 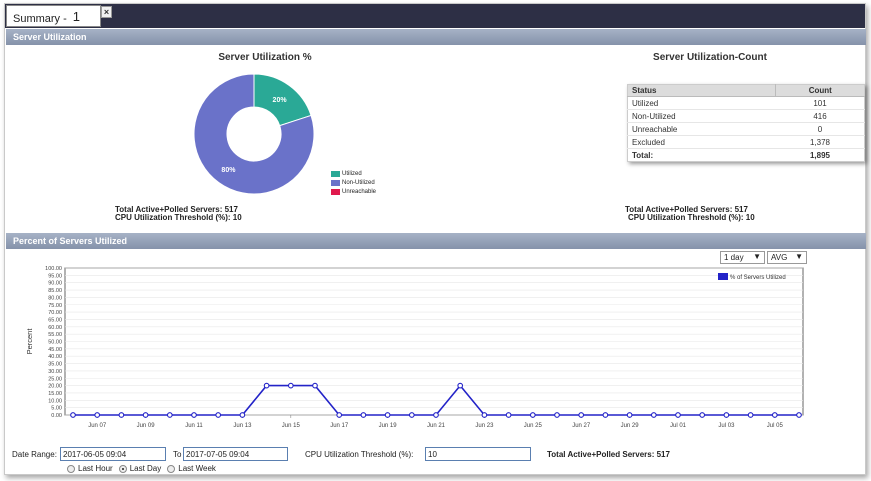 I want to click on aggregate-dropdown: AVG ▼, so click(x=787, y=257).